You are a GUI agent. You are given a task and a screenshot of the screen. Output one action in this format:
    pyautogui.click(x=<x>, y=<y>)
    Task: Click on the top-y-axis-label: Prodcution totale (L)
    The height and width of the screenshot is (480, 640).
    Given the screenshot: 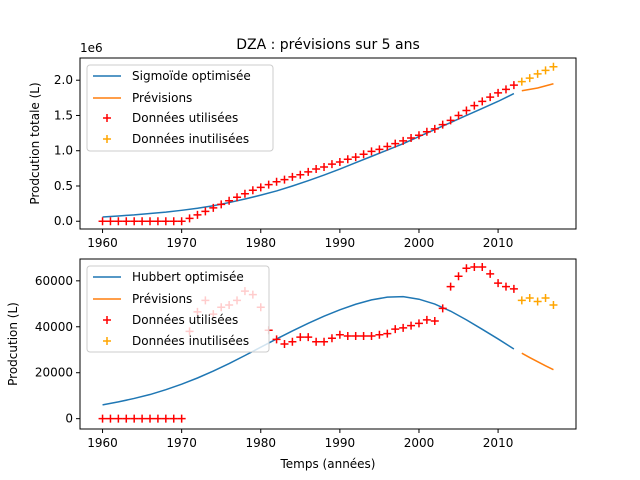 What is the action you would take?
    pyautogui.click(x=35, y=143)
    